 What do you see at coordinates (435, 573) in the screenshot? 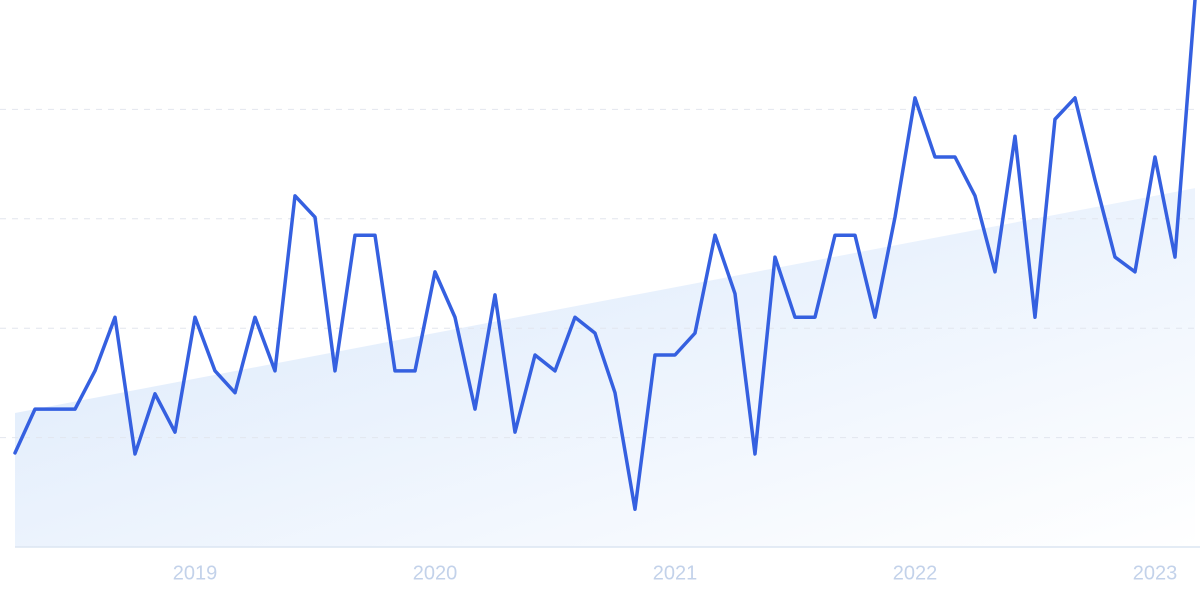
I see `x-tick-label: 2020` at bounding box center [435, 573].